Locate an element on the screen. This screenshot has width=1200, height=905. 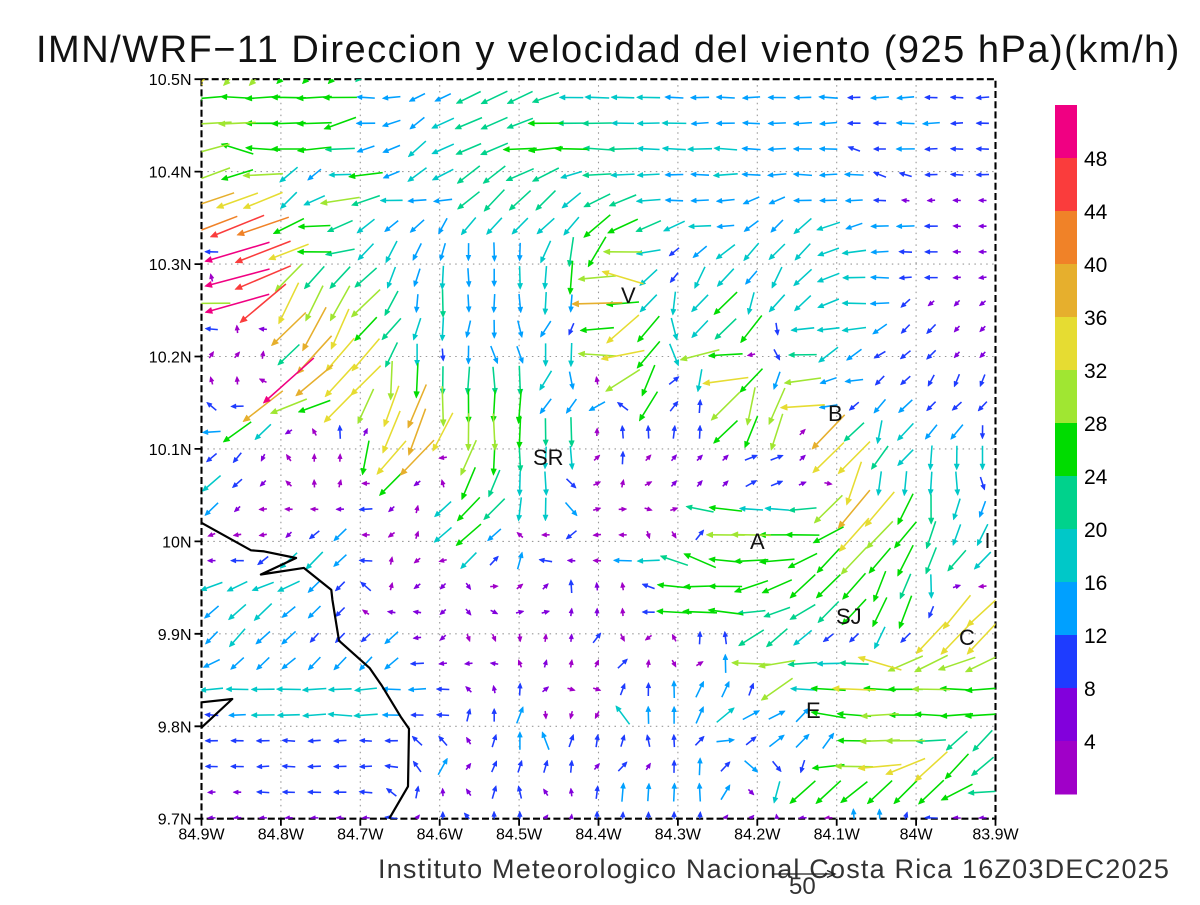
svg-text: 83.9W is located at coordinates (995, 835).